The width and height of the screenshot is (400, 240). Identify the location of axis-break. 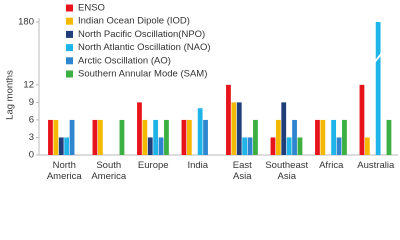
(378, 58).